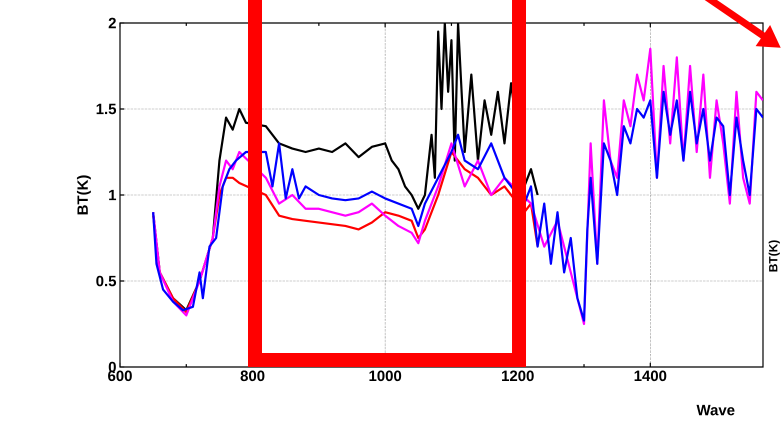  I want to click on y-tick-label: 1, so click(112, 195).